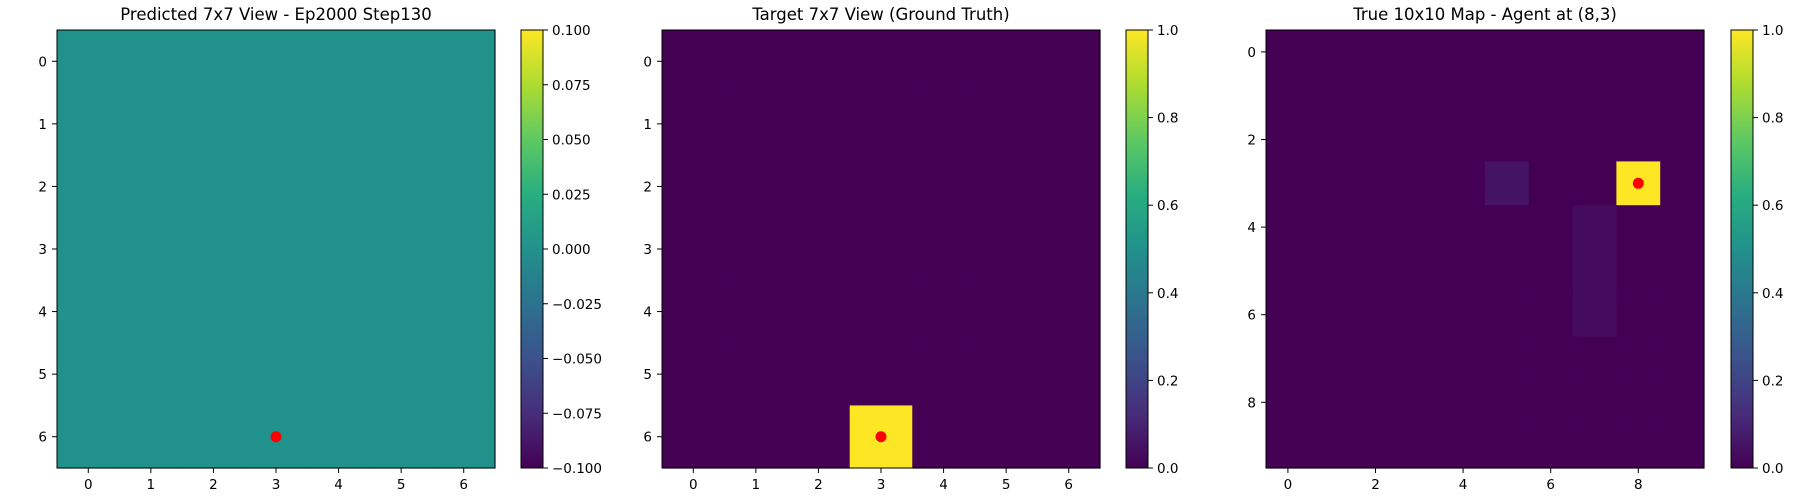  What do you see at coordinates (1772, 469) in the screenshot?
I see `colorbar-tick-label: 0.0` at bounding box center [1772, 469].